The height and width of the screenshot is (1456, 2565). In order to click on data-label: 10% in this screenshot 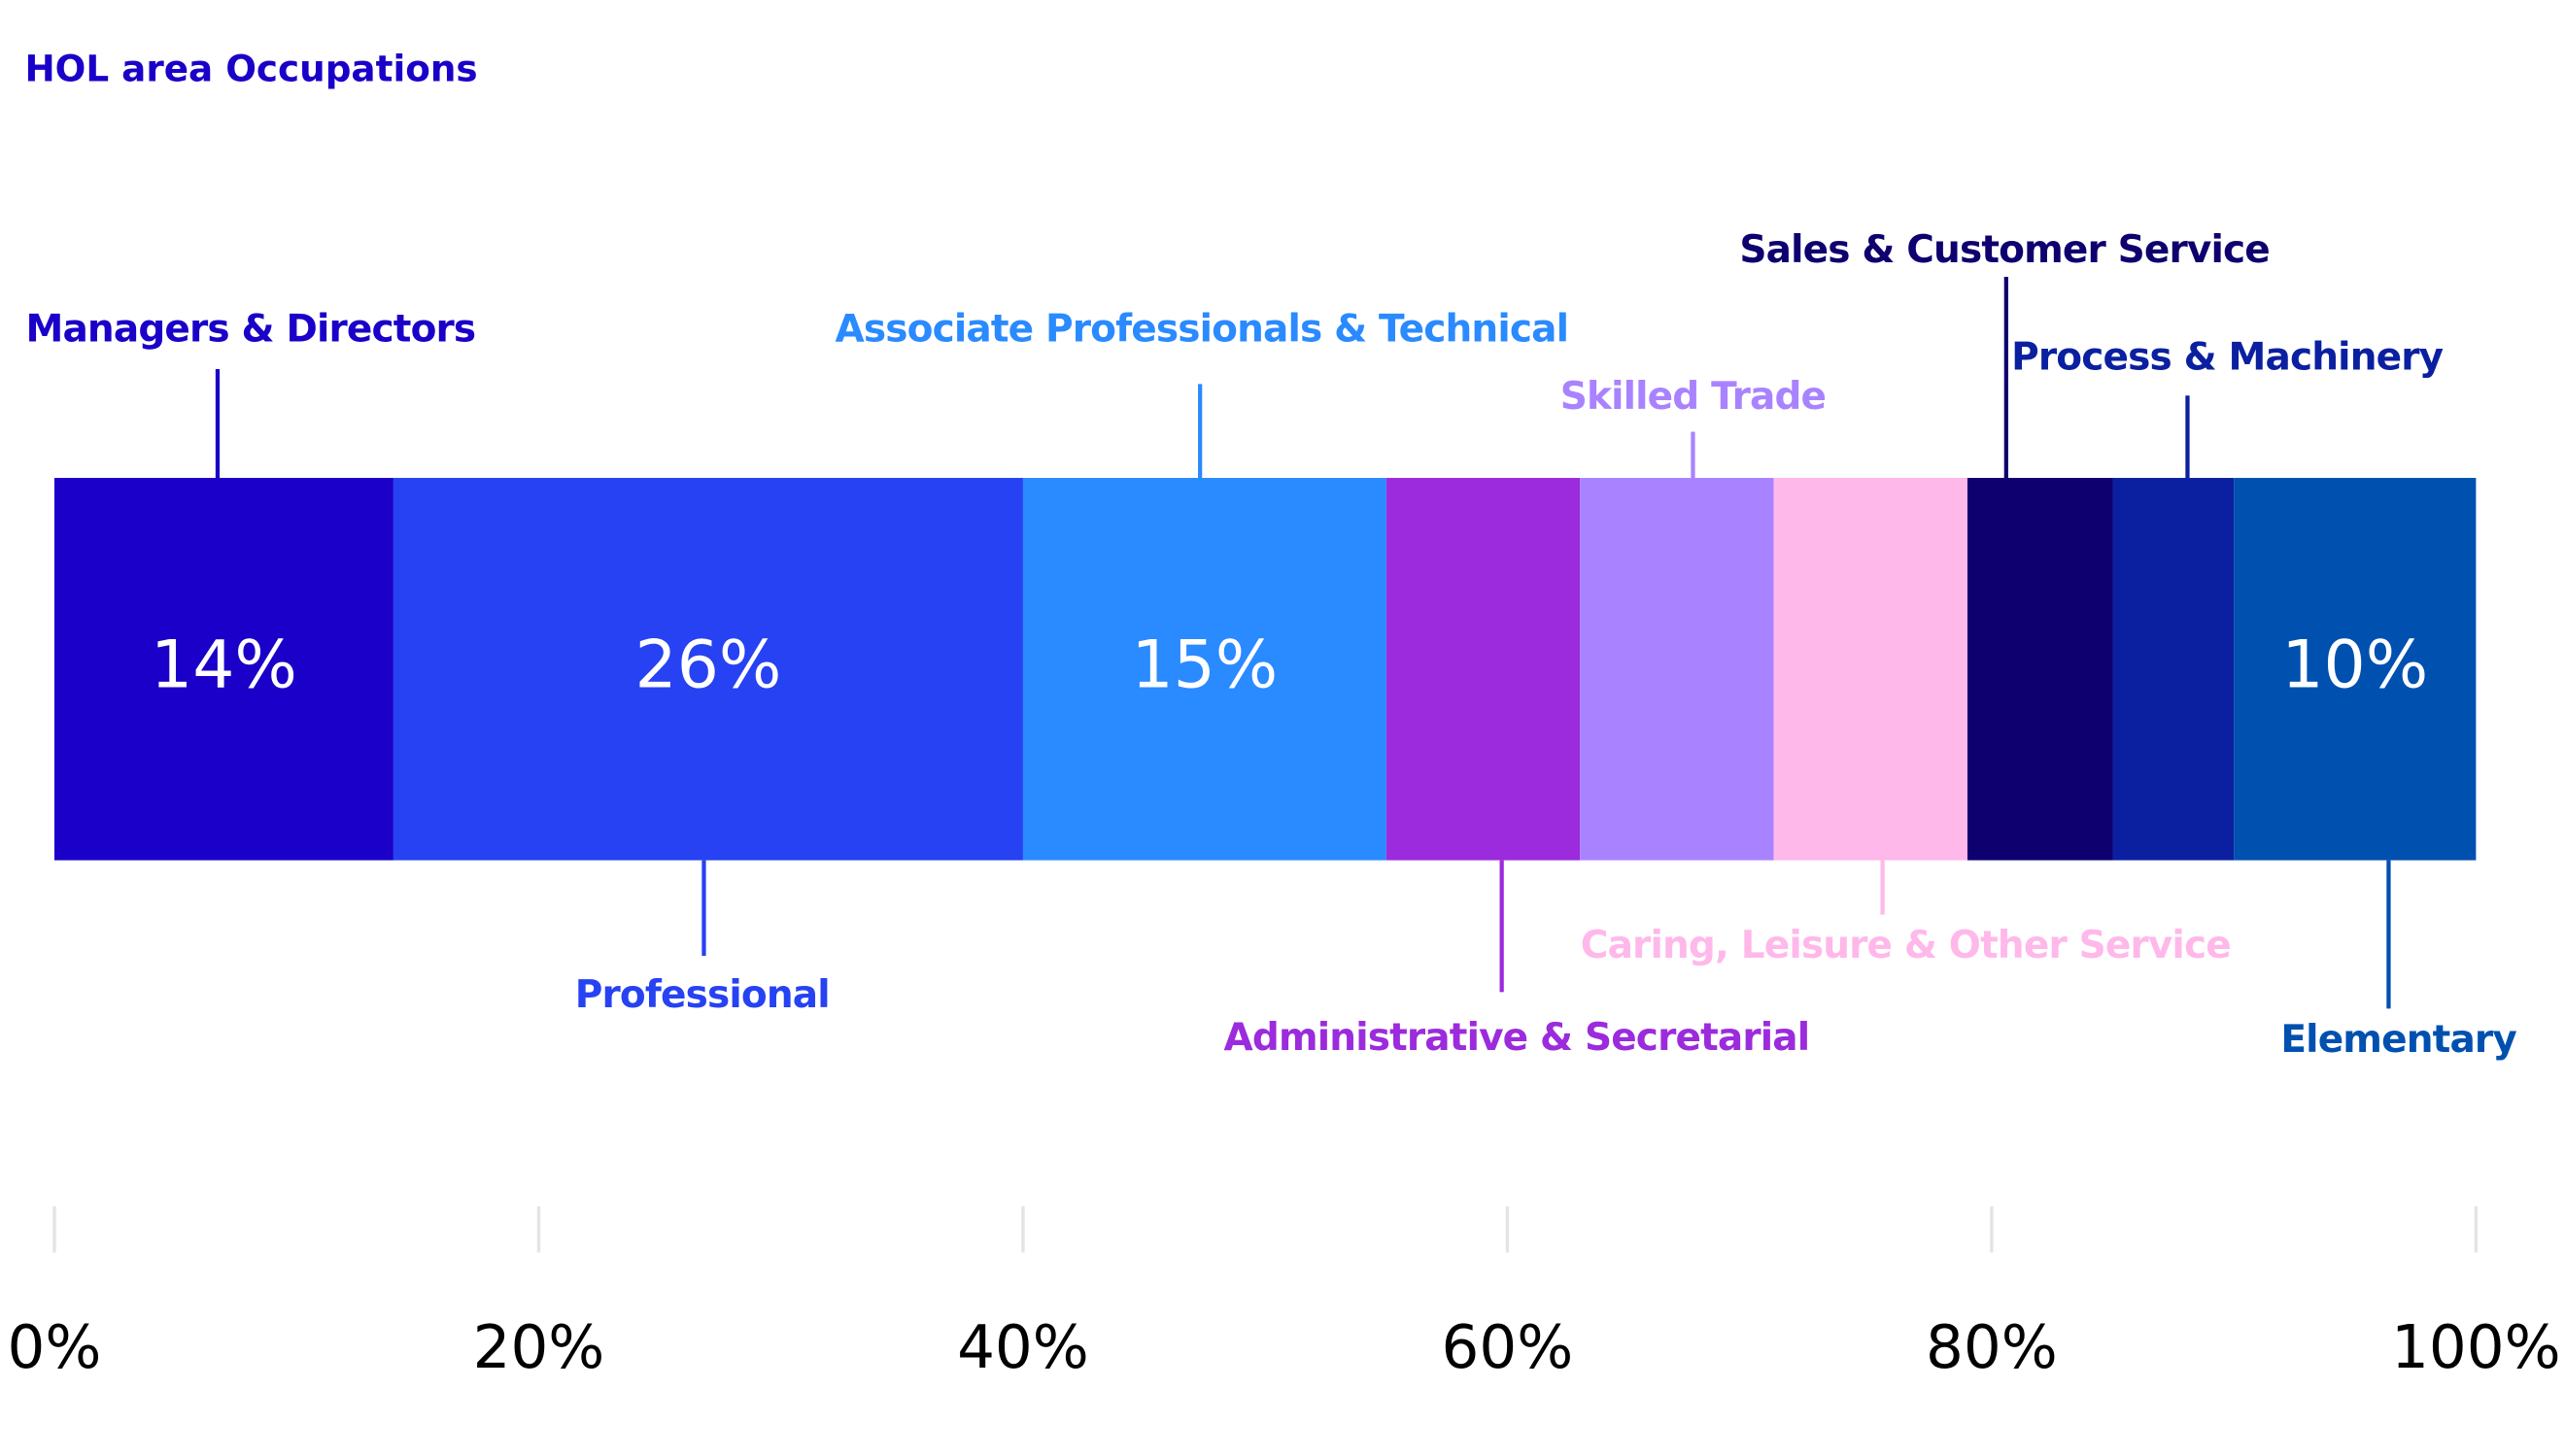, I will do `click(2354, 664)`.